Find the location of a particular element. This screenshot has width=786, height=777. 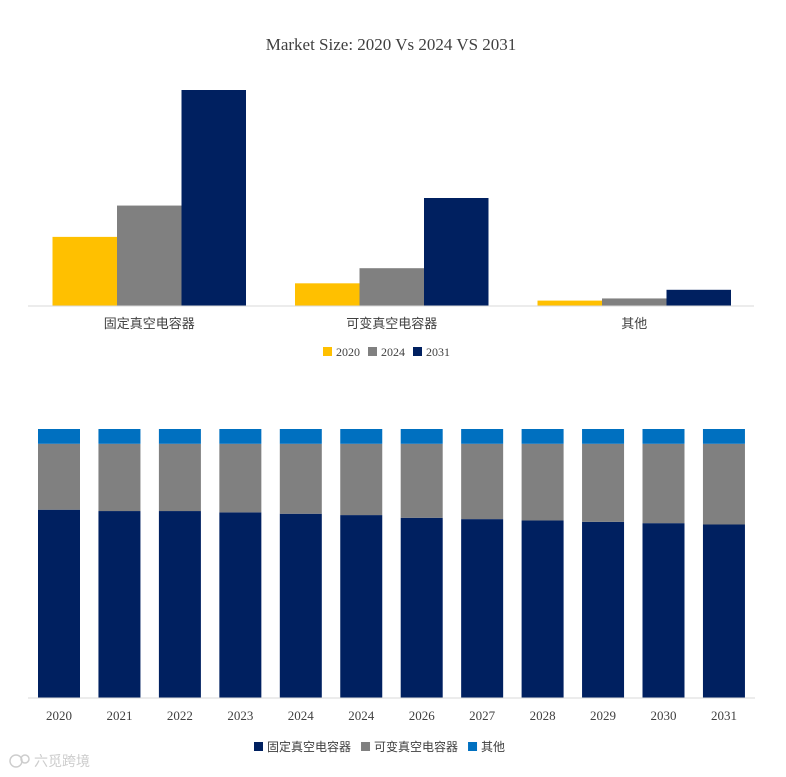

legend: 2020 2024 2031 is located at coordinates (386, 352).